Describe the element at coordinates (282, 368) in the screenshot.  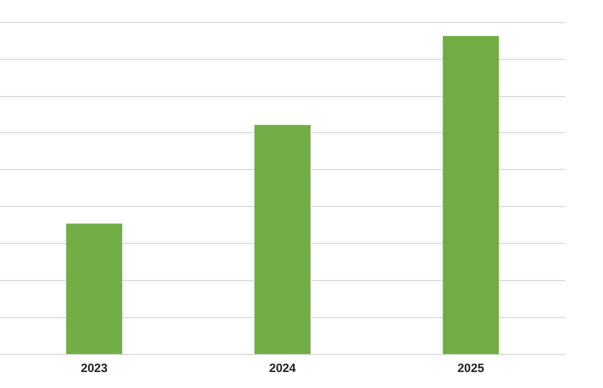
I see `x-tick-label: 2024` at that location.